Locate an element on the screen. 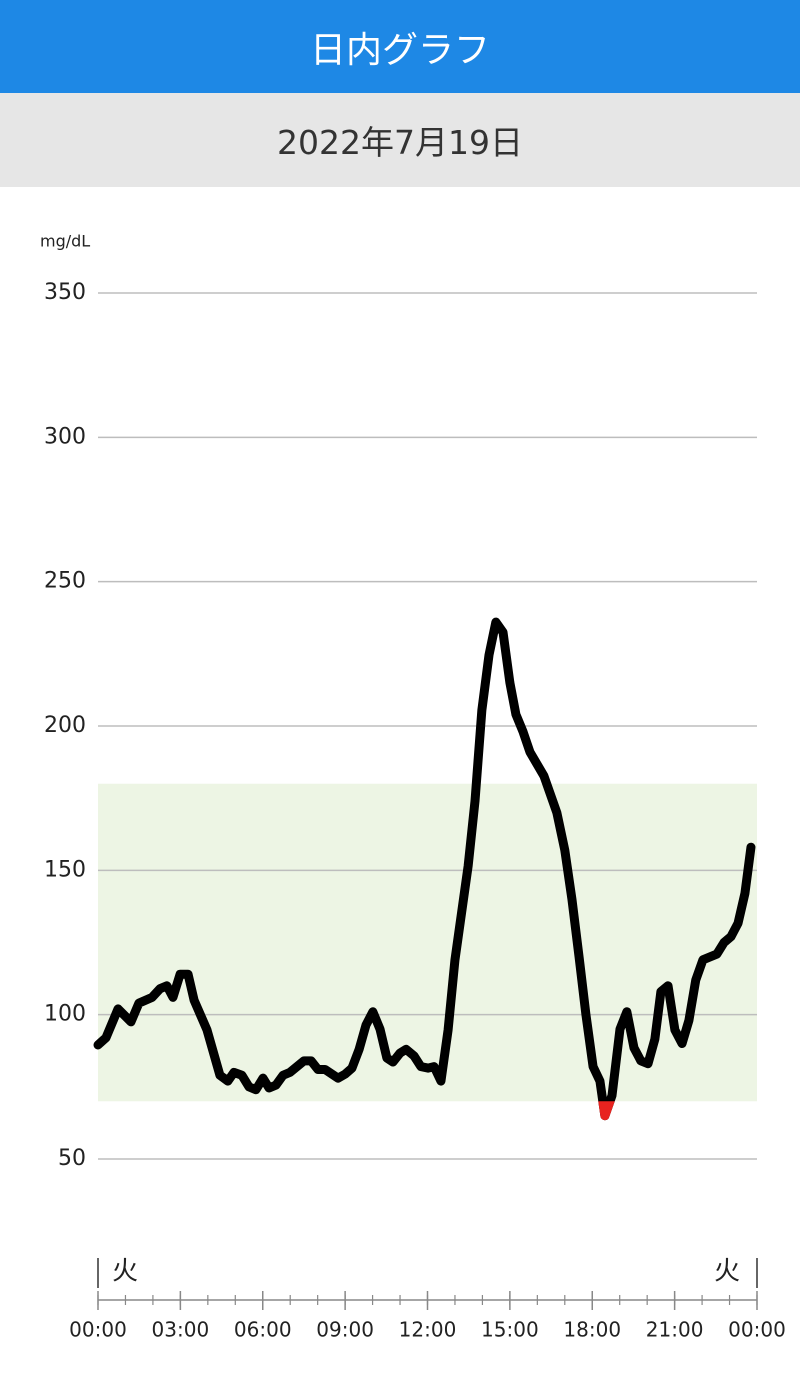  x-tick-label: 06:00 is located at coordinates (263, 1330).